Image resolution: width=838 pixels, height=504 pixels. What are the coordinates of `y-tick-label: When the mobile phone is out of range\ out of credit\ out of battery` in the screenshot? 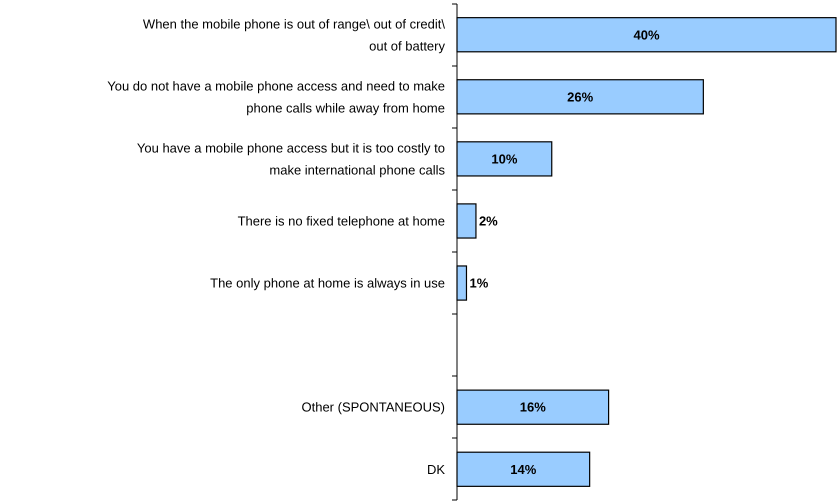 It's located at (294, 35).